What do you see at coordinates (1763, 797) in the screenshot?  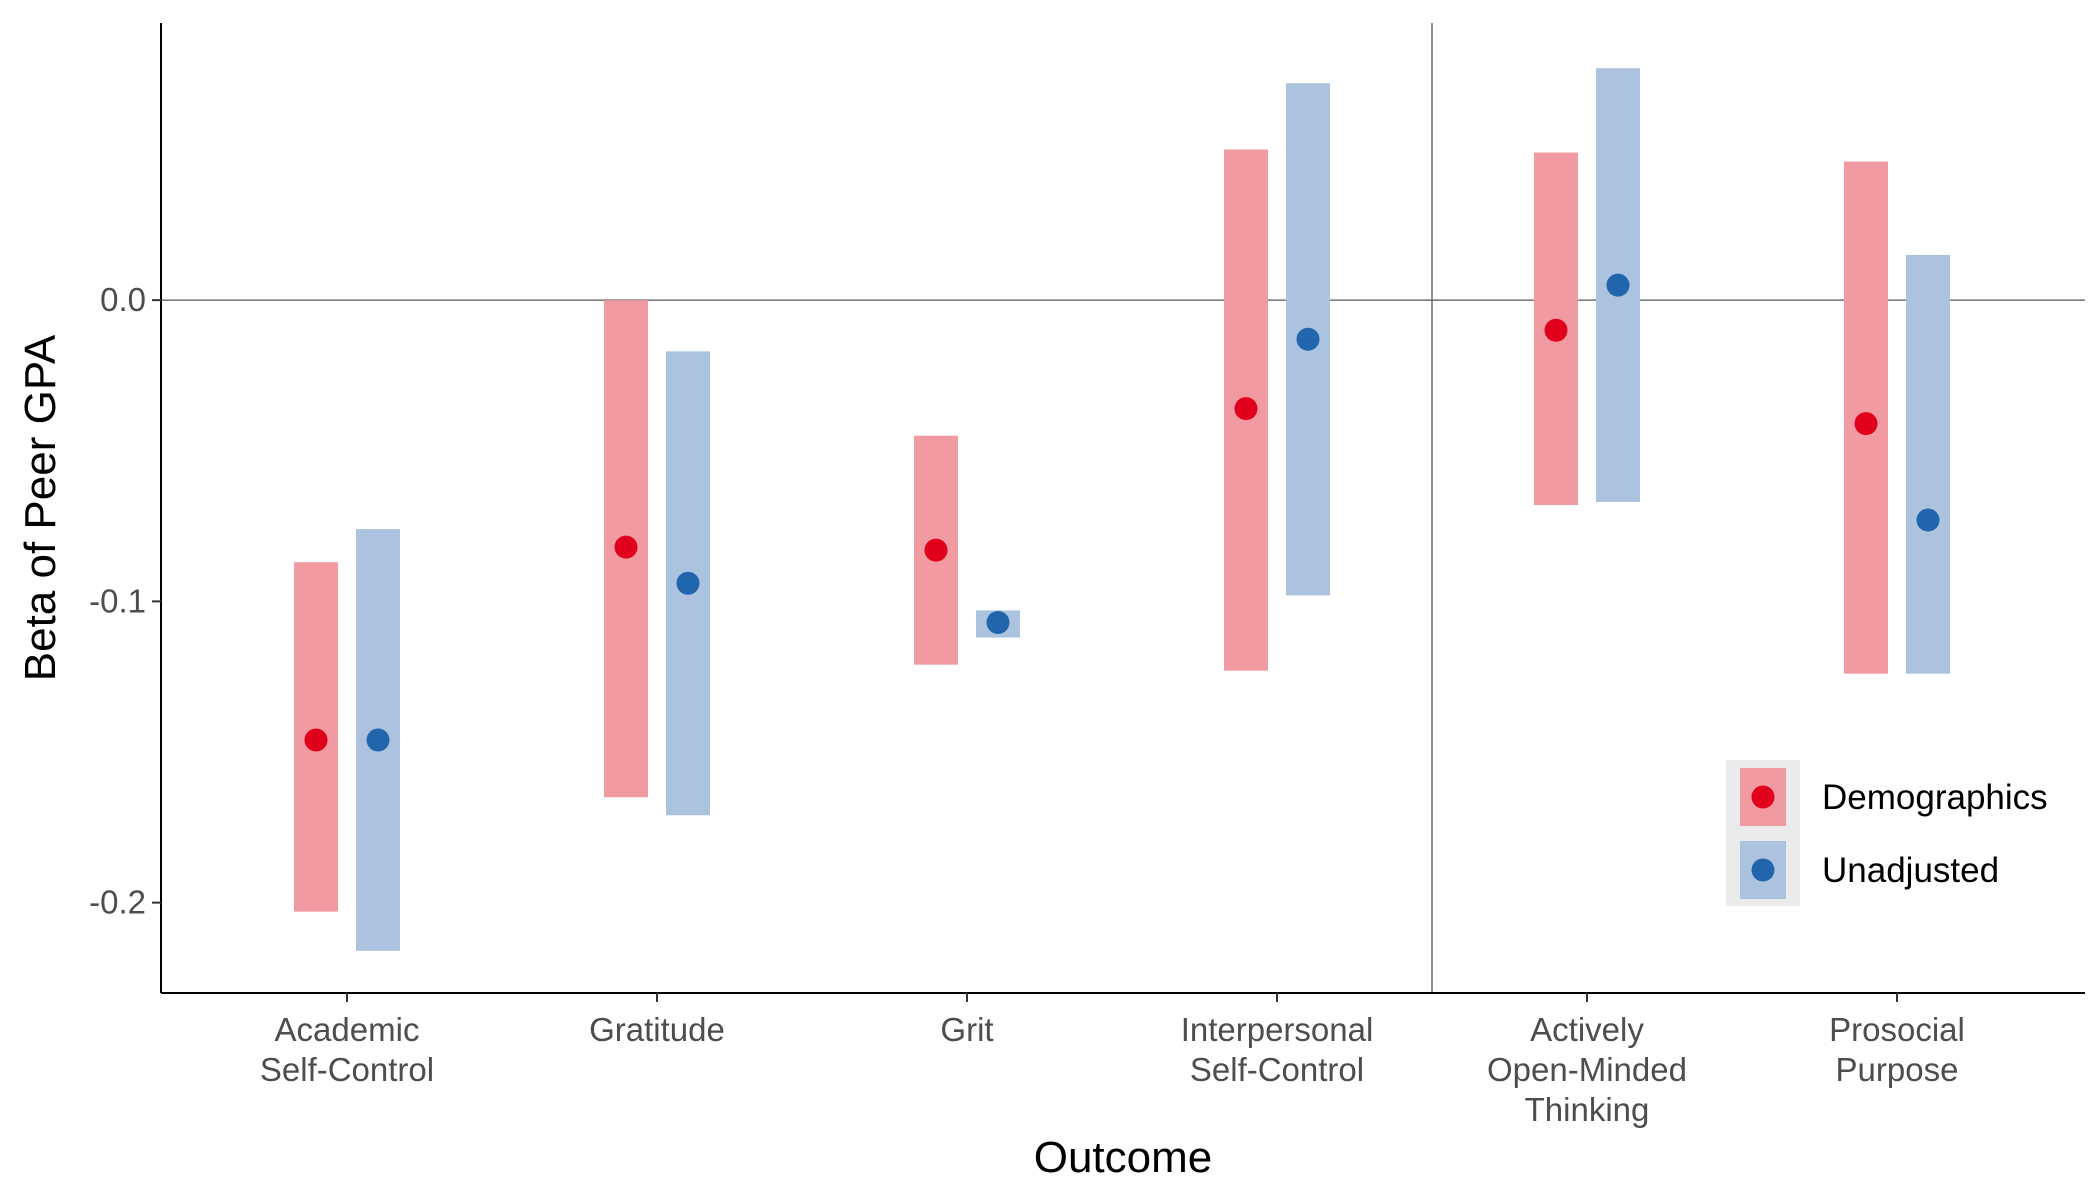 I see `legend-key-demographics-point` at bounding box center [1763, 797].